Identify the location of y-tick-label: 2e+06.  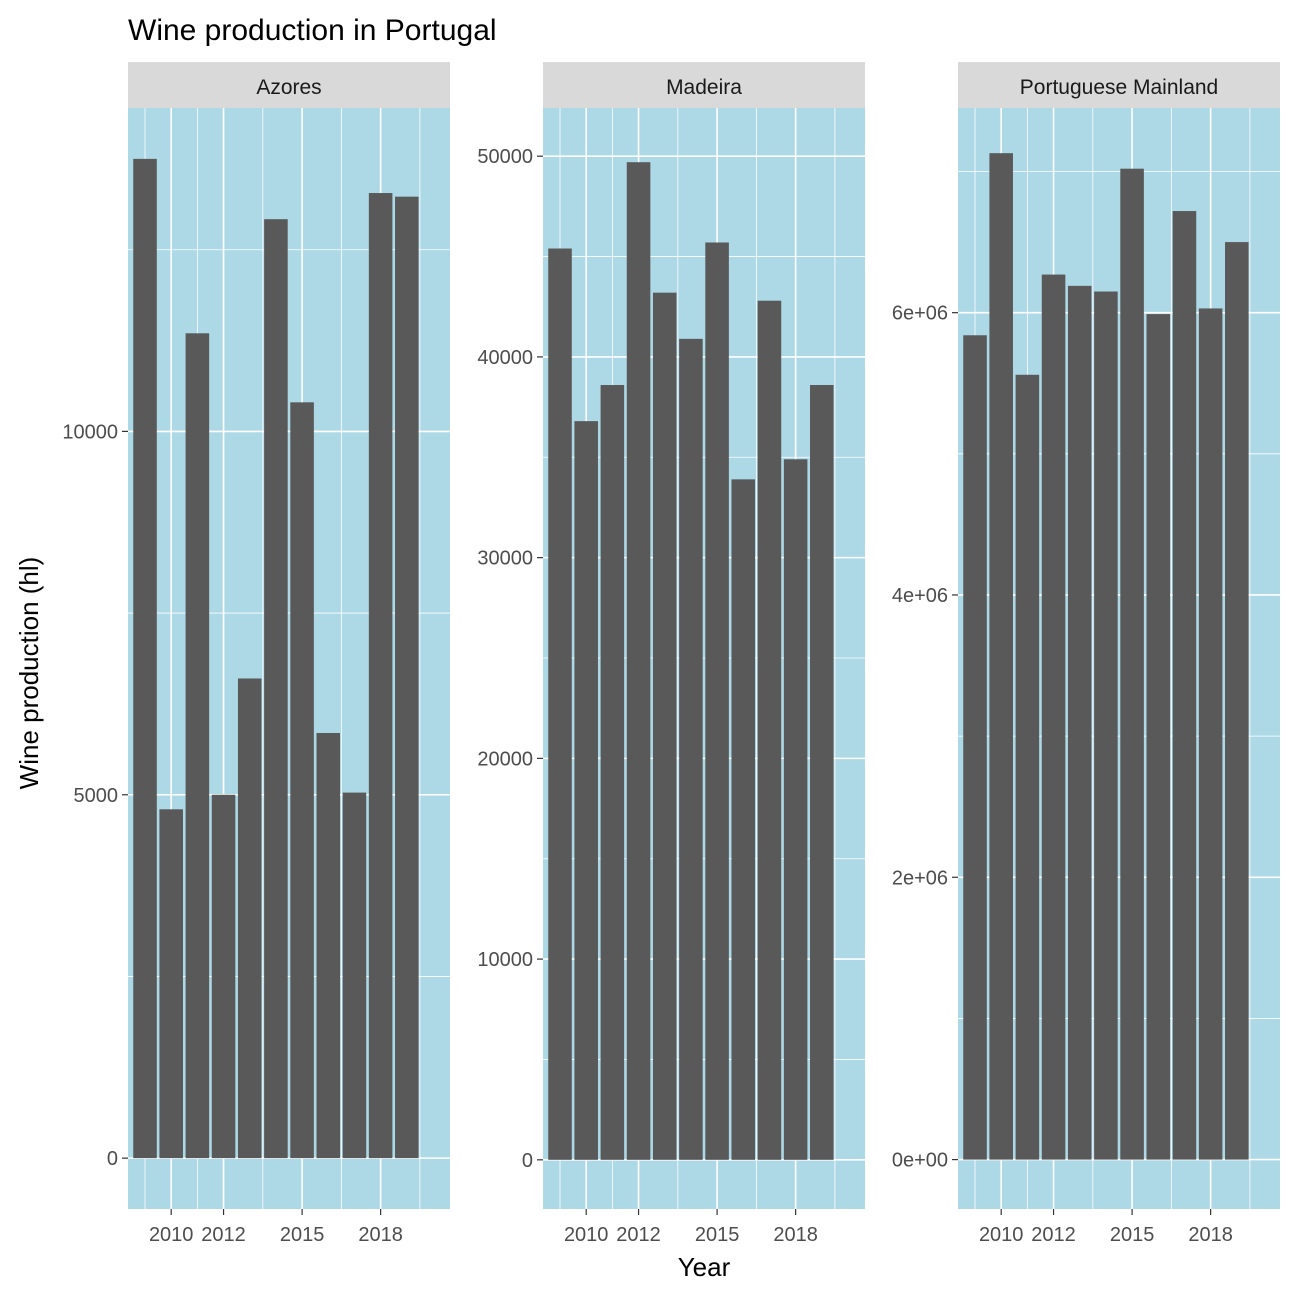
(920, 878).